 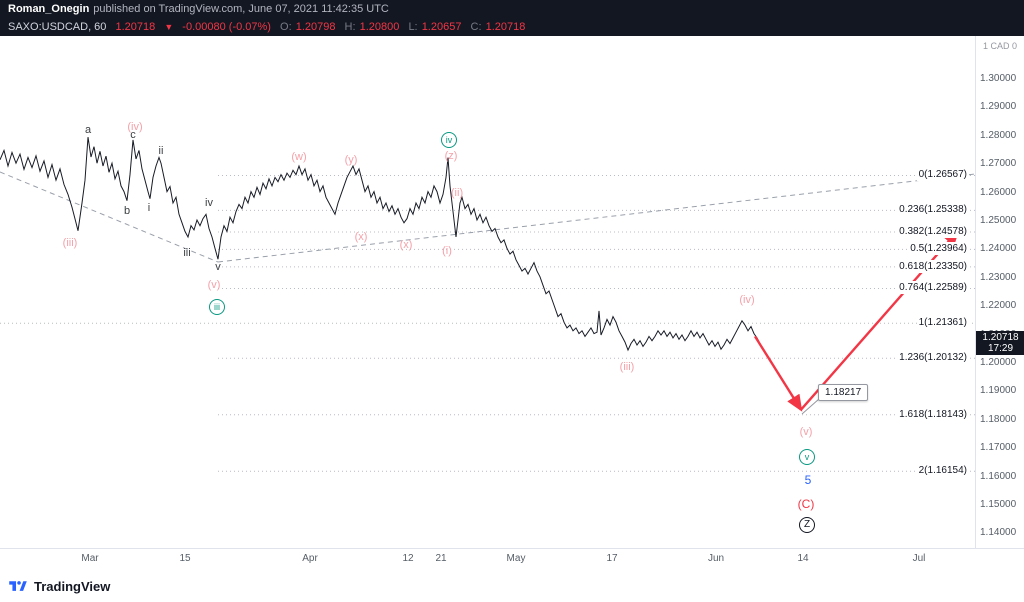 What do you see at coordinates (998, 391) in the screenshot?
I see `price-tick: 1.19000` at bounding box center [998, 391].